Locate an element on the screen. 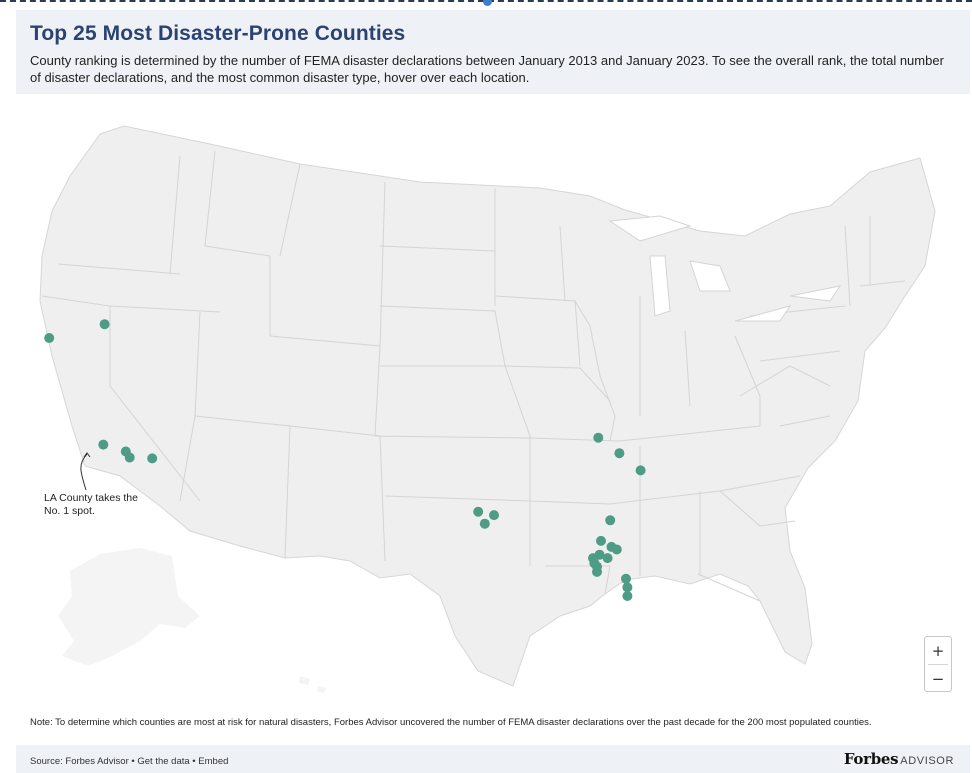 The image size is (972, 773). zoom-divider is located at coordinates (938, 664).